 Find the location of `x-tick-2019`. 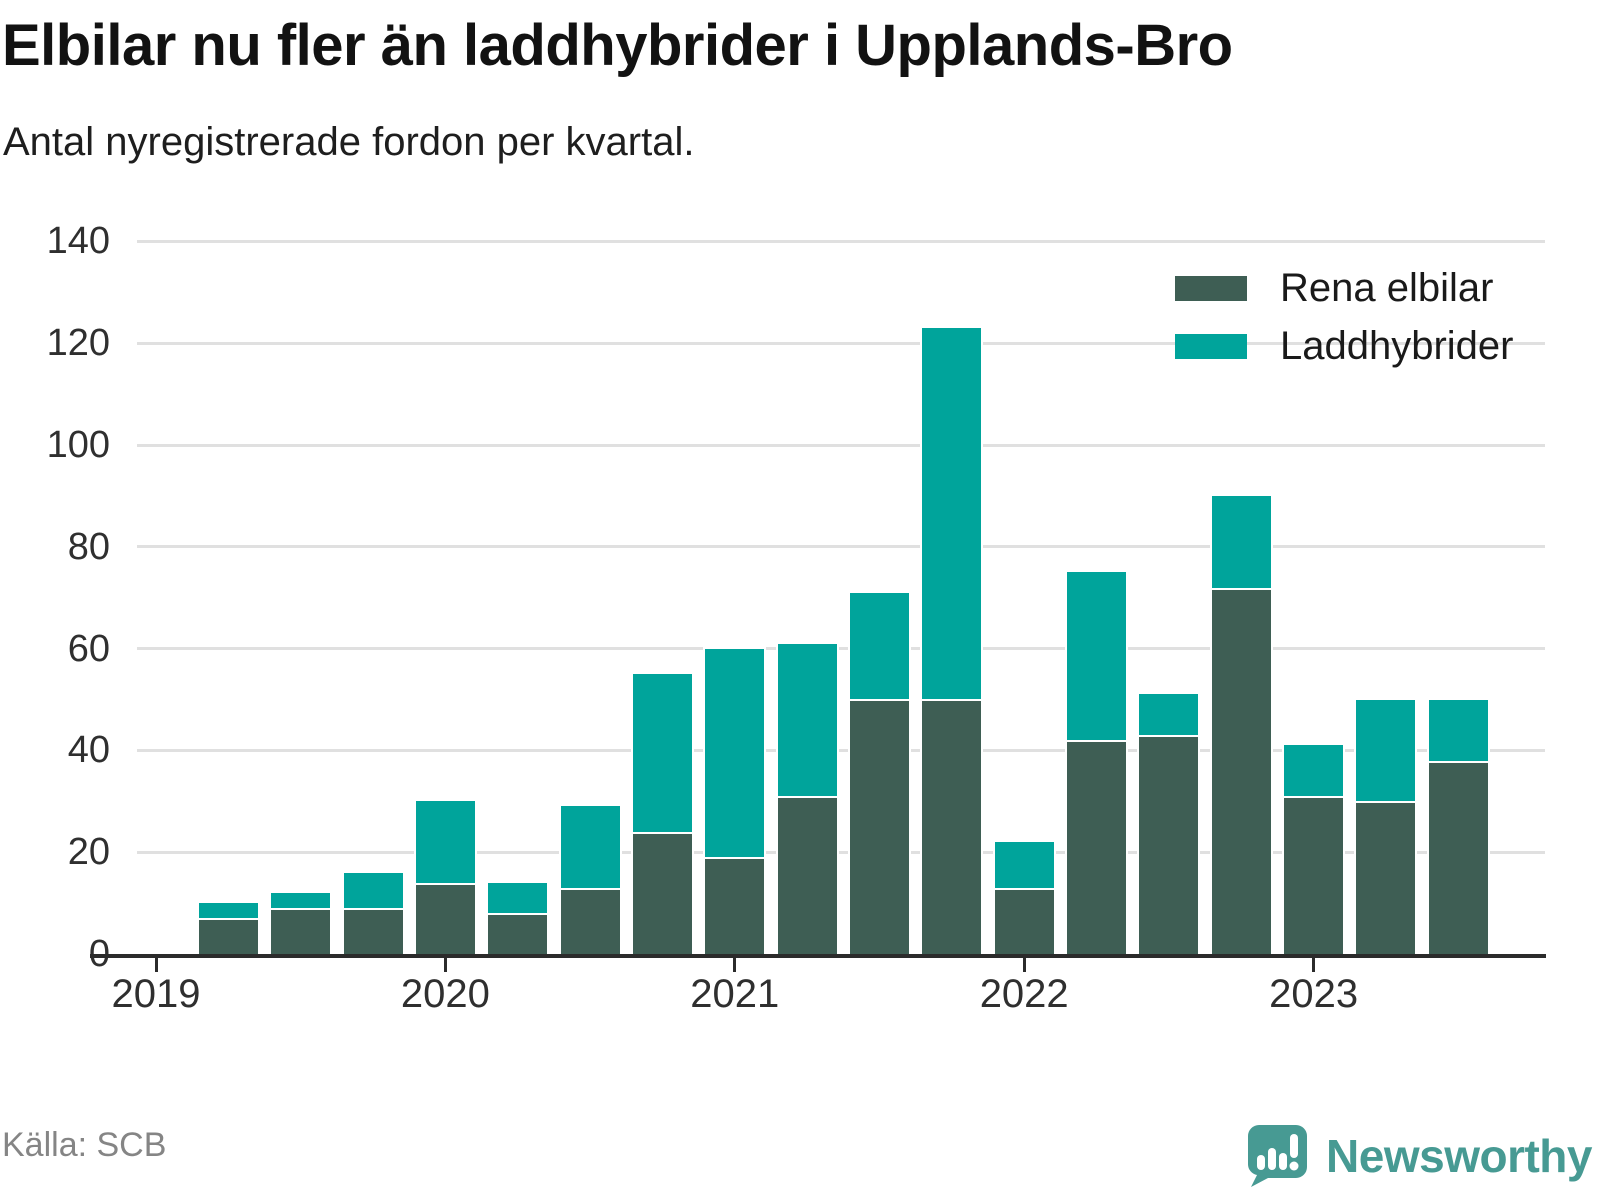

x-tick-2019 is located at coordinates (156, 965).